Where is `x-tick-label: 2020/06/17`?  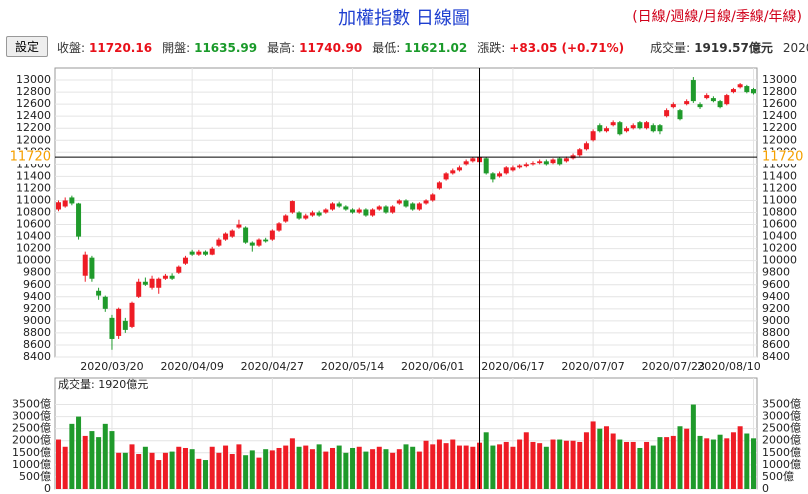
x-tick-label: 2020/06/17 is located at coordinates (512, 366).